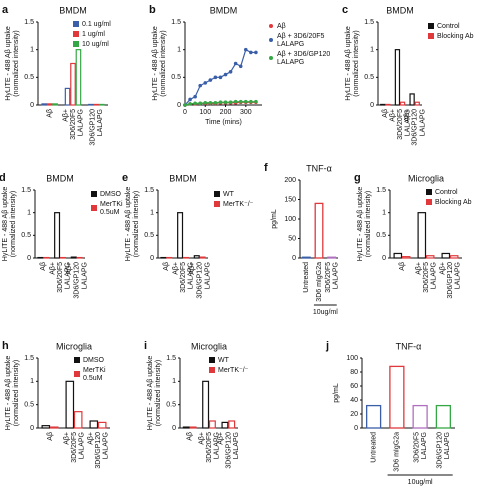  What do you see at coordinates (233, 370) in the screenshot?
I see `legend-label: MerTK⁻/⁻` at bounding box center [233, 370].